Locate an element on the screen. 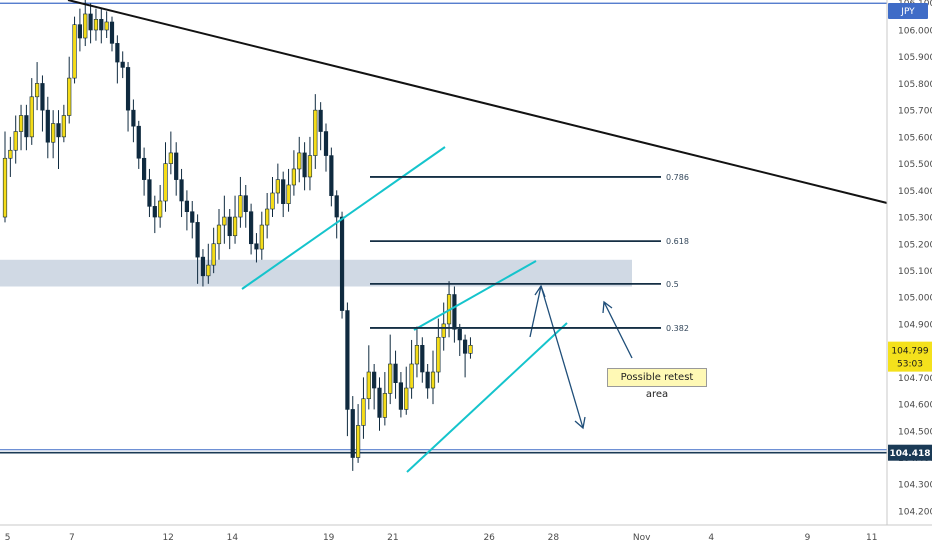 Image resolution: width=932 pixels, height=555 pixels. price-tick-label: 104.600 is located at coordinates (915, 406).